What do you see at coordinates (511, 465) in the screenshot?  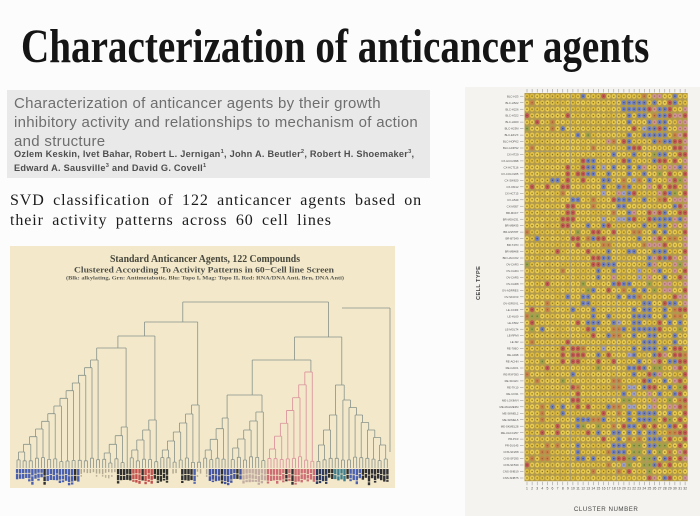 I see `svg-text: CNS-SF539` at bounding box center [511, 465].